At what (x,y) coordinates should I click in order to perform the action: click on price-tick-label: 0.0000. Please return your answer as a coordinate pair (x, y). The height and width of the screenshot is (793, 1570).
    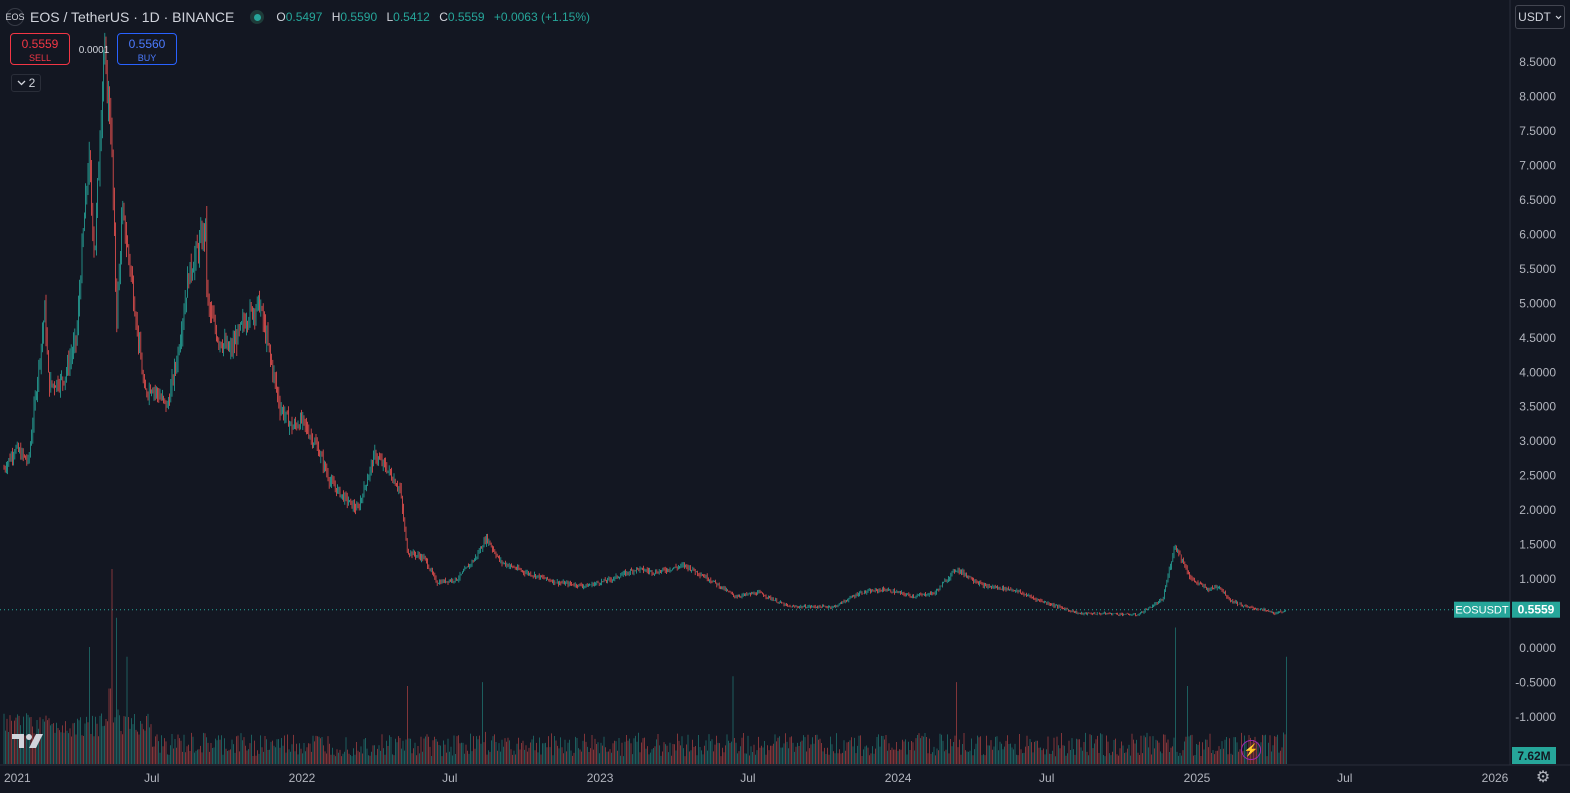
    Looking at the image, I should click on (1537, 648).